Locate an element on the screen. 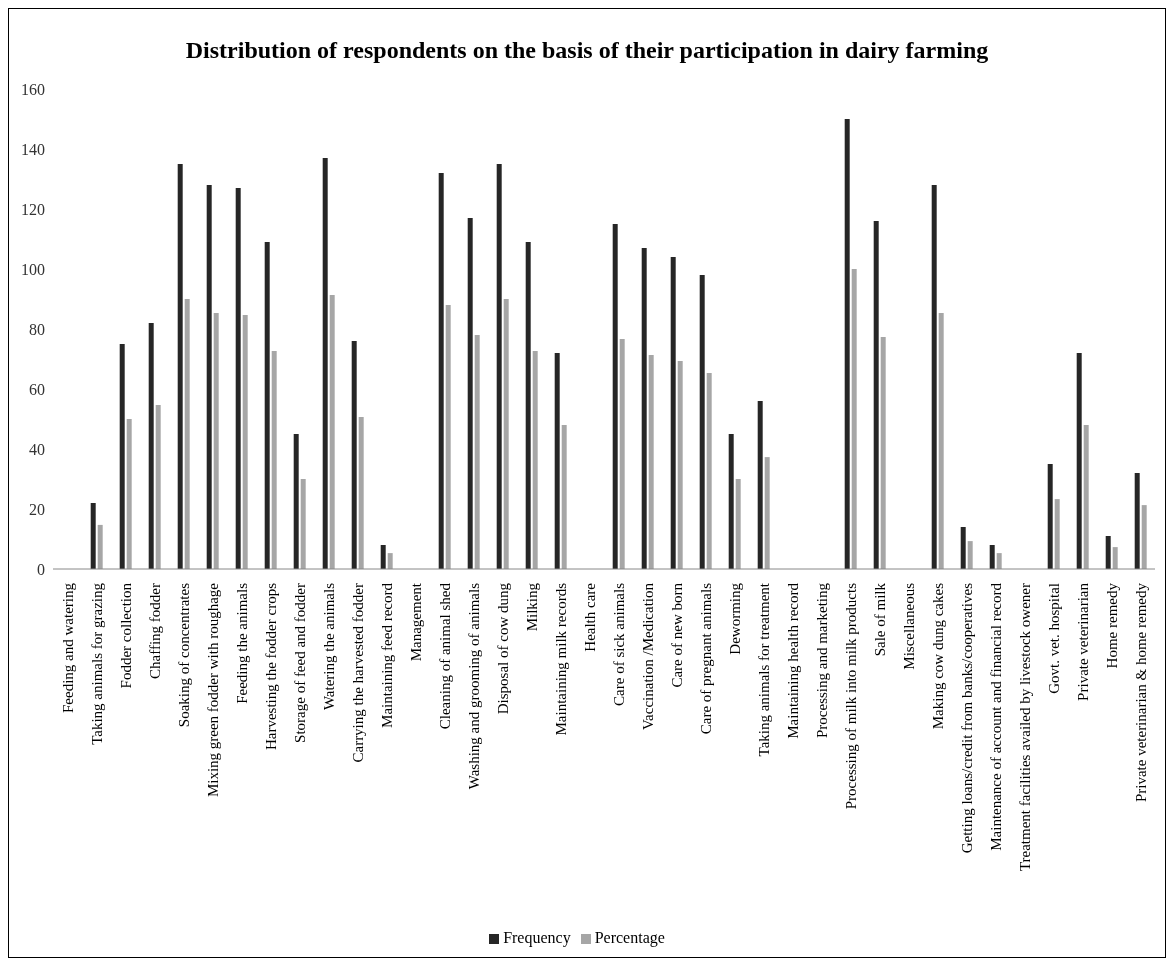  chart-title: Distribution of respondents on the basis of their participation in dairy farming is located at coordinates (587, 50).